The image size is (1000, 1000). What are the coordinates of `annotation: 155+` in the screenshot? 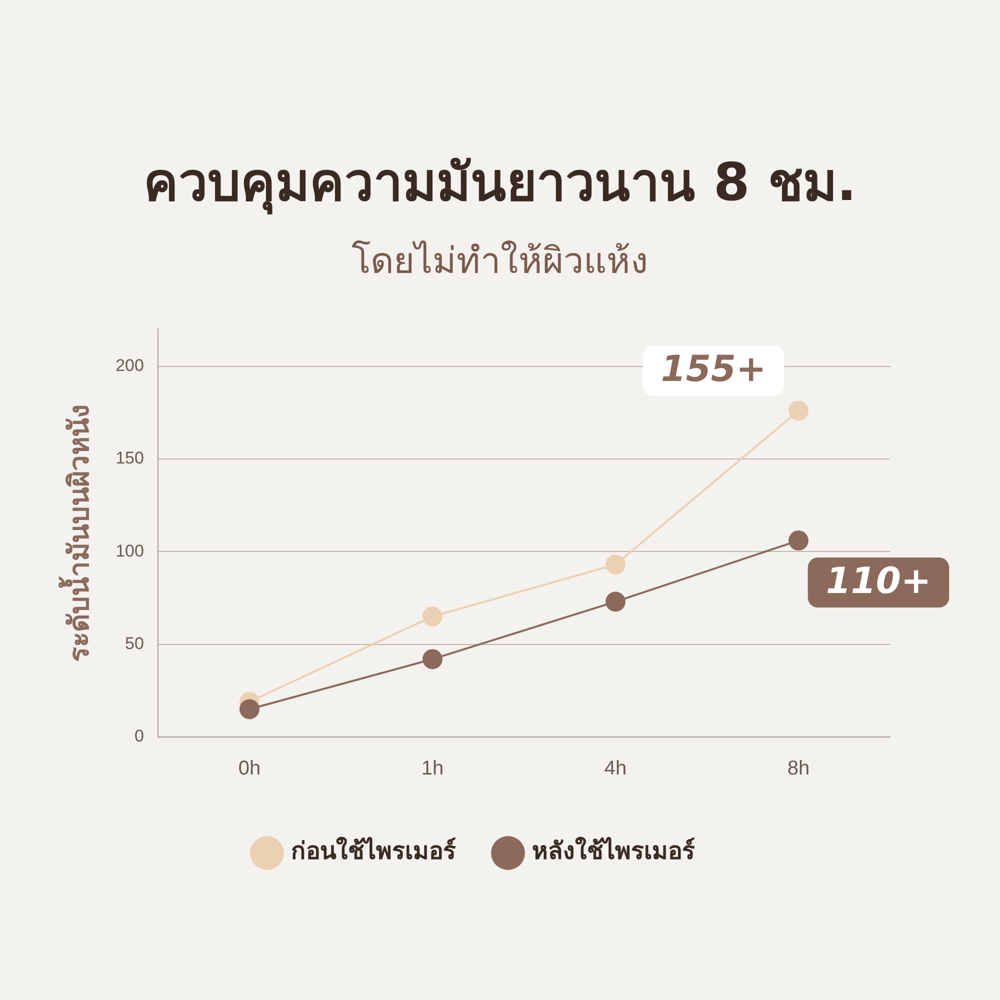 It's located at (713, 369).